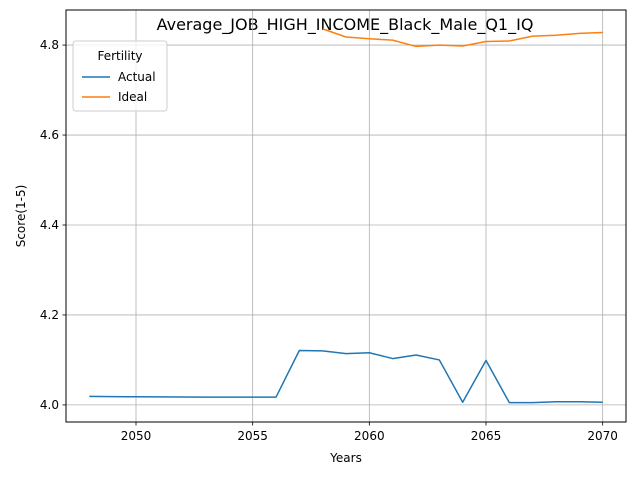 Image resolution: width=640 pixels, height=480 pixels. I want to click on y-axis-label: Score(1-5), so click(21, 216).